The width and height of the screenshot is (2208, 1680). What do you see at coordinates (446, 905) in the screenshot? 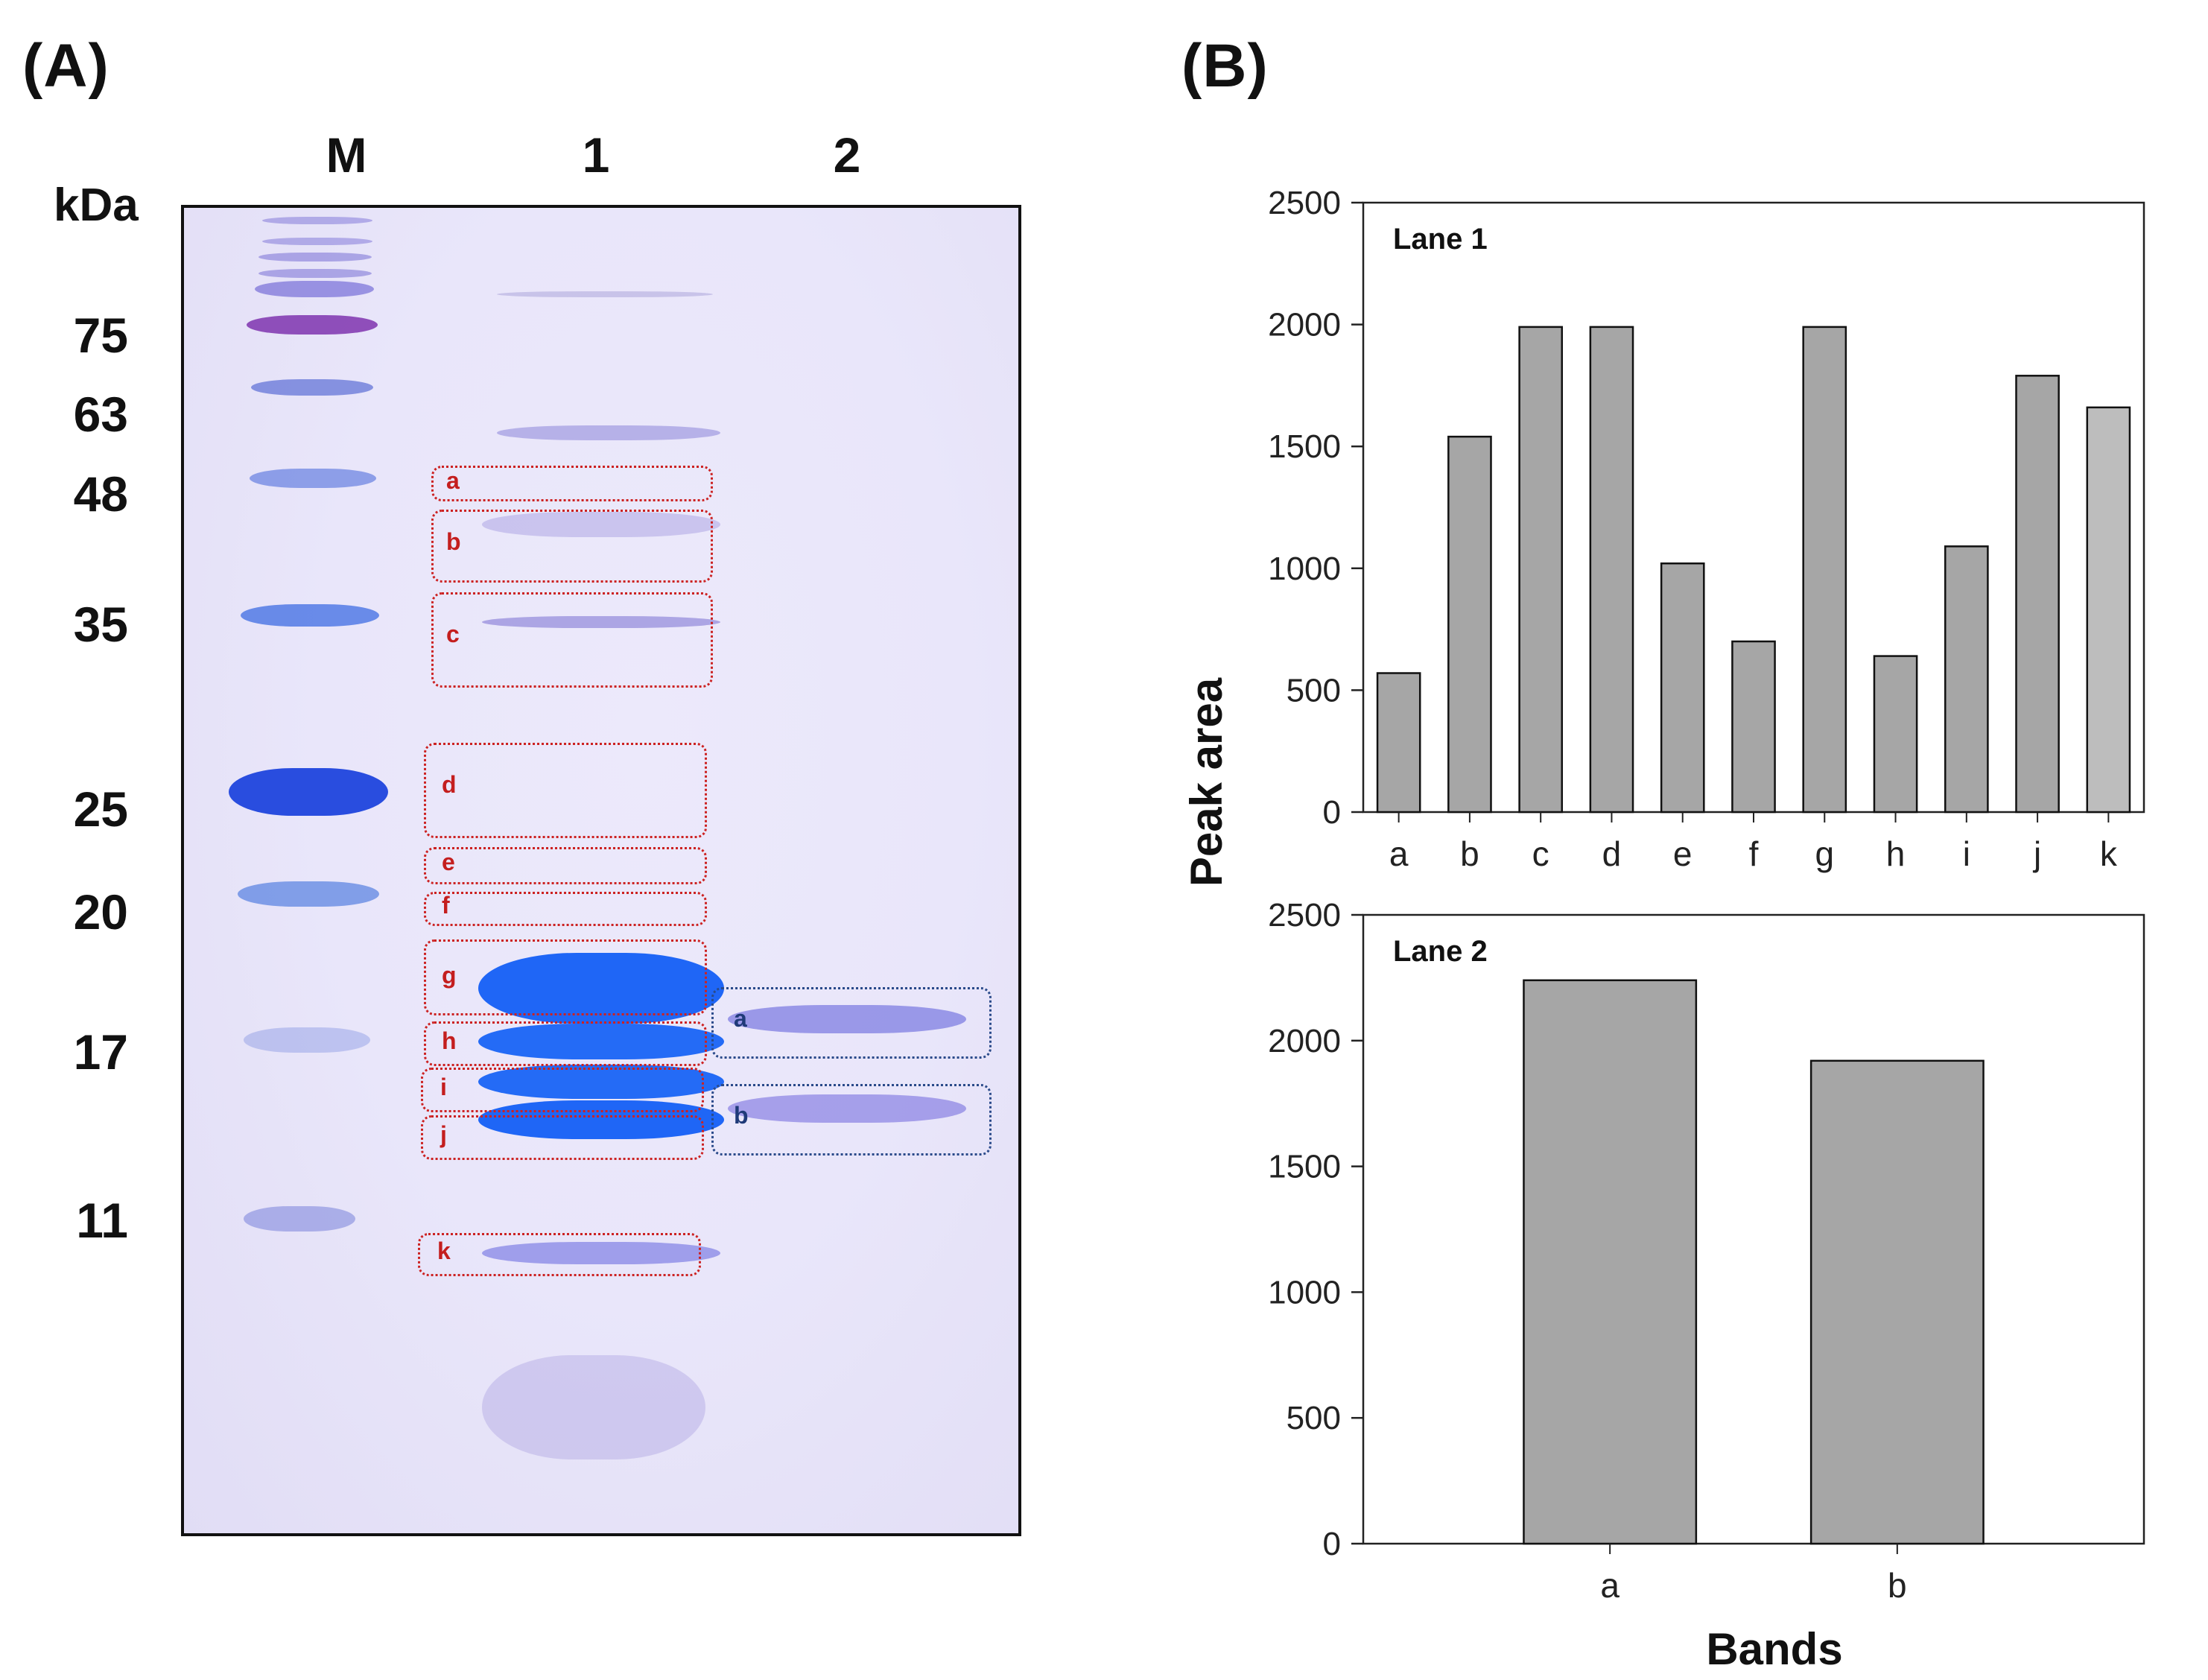
I see `lane1-box-label-f: f` at bounding box center [446, 905].